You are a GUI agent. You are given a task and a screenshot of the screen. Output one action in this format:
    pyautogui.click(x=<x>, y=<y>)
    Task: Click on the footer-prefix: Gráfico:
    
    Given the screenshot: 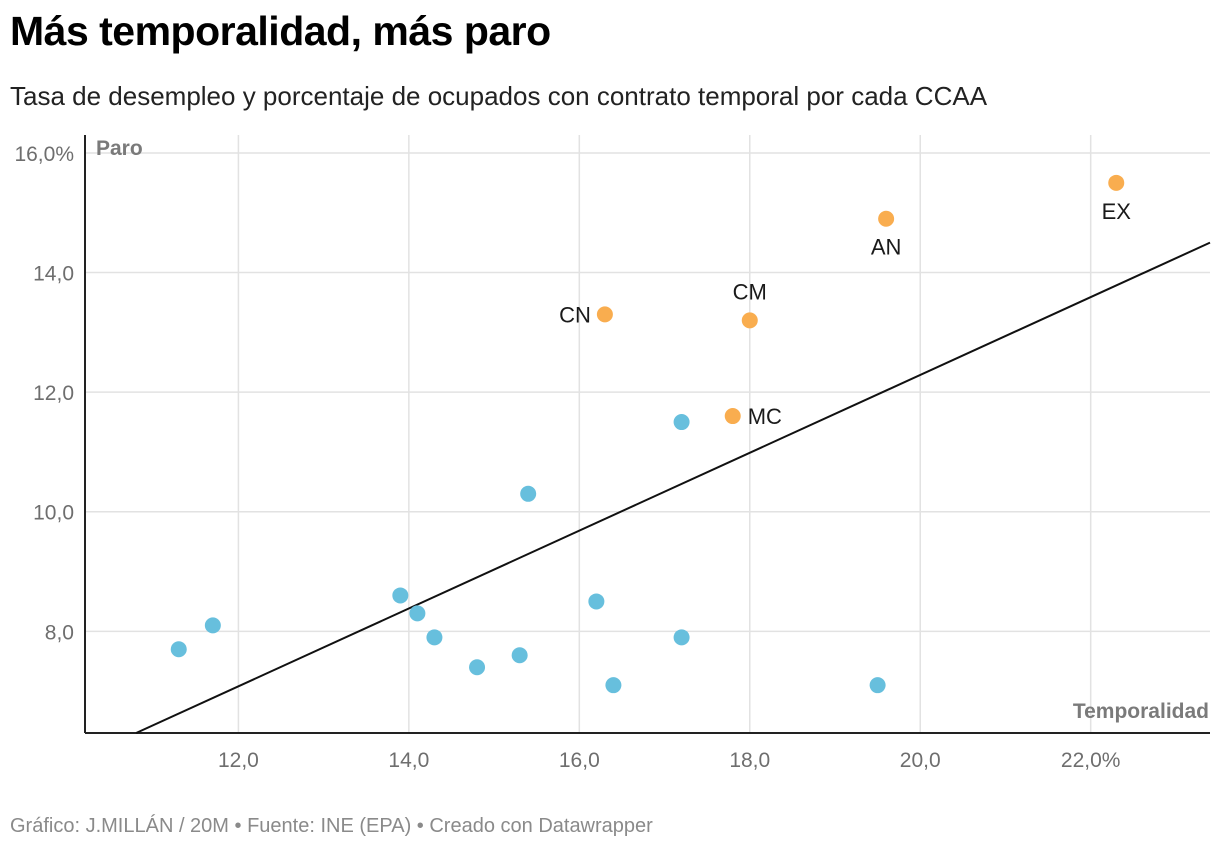 What is the action you would take?
    pyautogui.click(x=48, y=826)
    